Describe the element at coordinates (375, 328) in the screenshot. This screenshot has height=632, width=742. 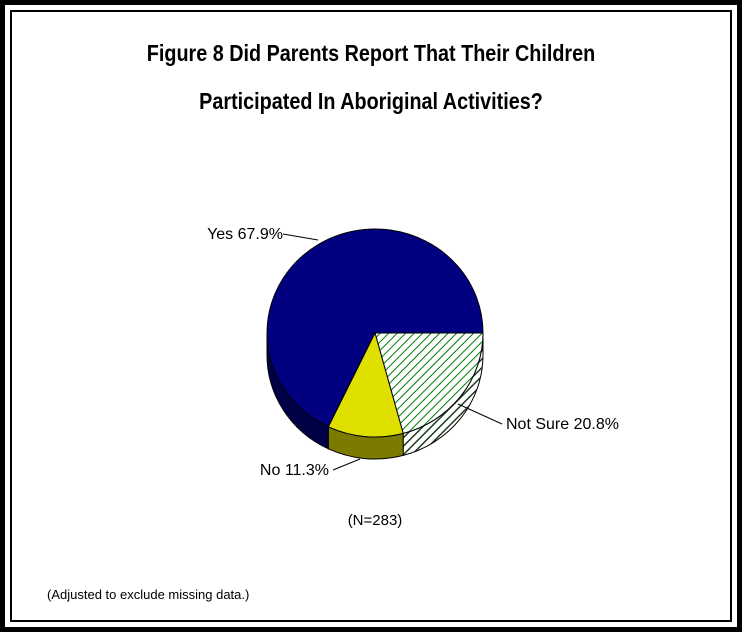
I see `pie-slice-yes` at that location.